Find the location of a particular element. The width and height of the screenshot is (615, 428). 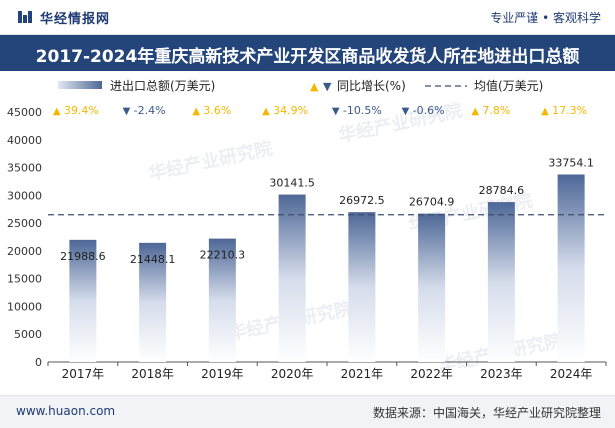

bar-value-label: 21448.1 is located at coordinates (153, 259).